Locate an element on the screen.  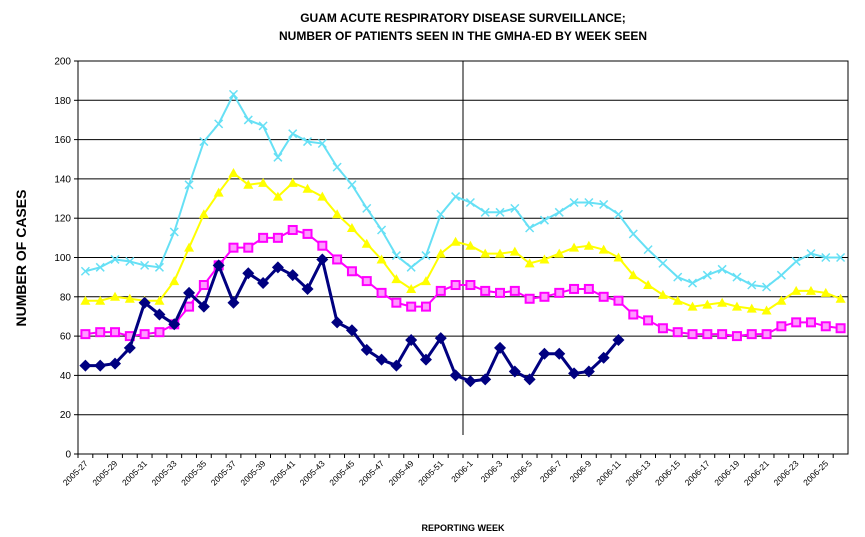
y-tick-label: 140 is located at coordinates (62, 179).